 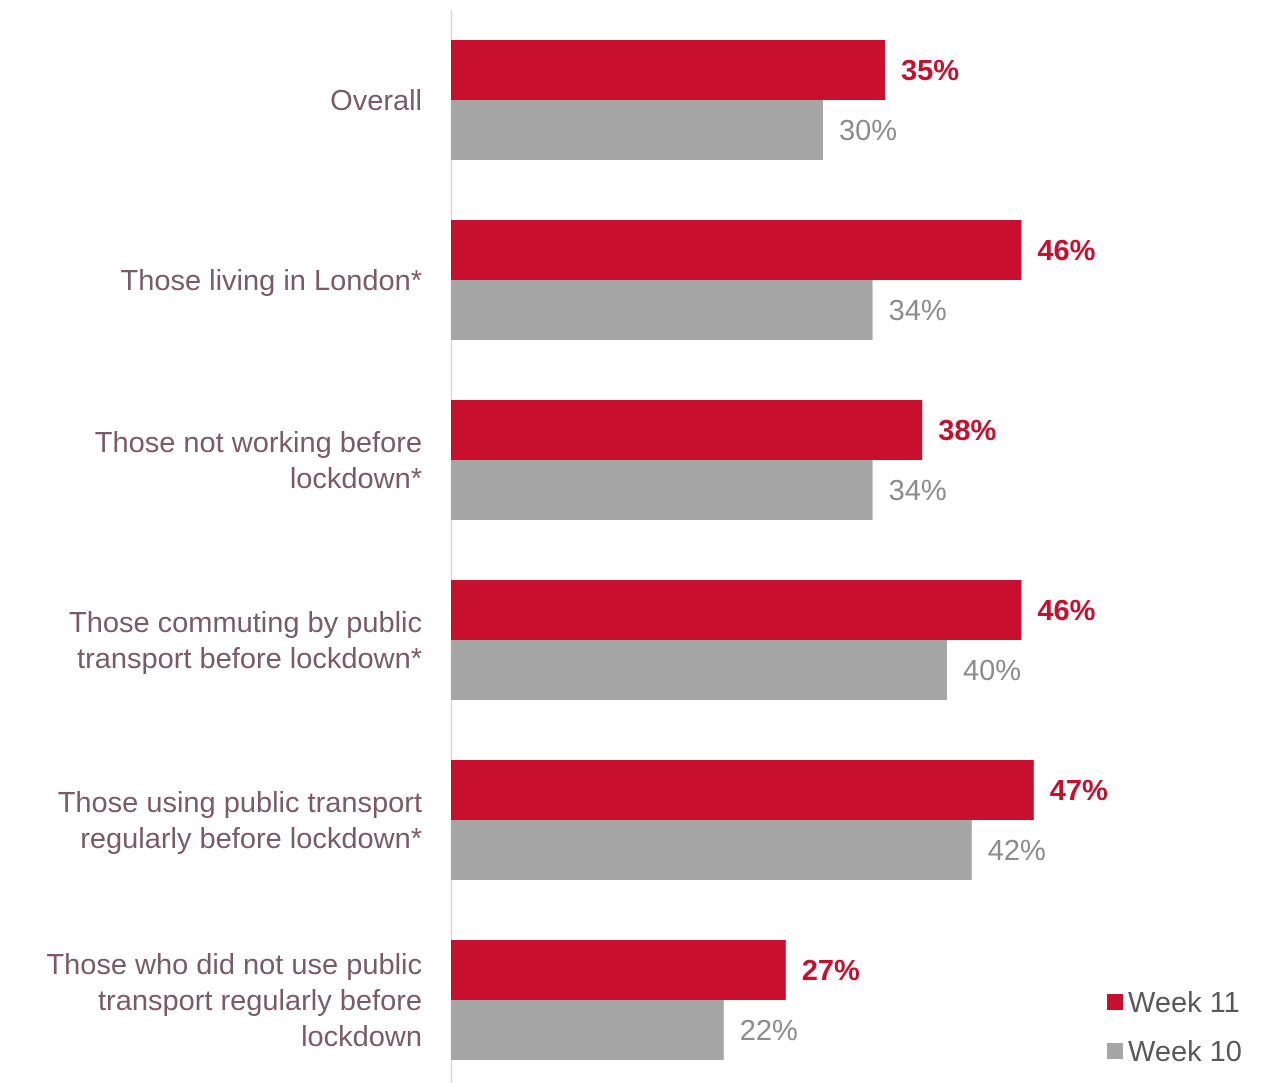 I want to click on category-label: Those who did not use public, so click(x=234, y=965).